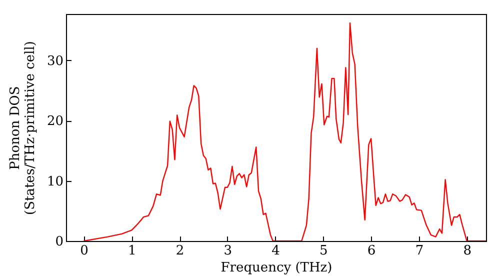 The image size is (500, 280). Describe the element at coordinates (467, 251) in the screenshot. I see `x-tick-label: 8` at that location.